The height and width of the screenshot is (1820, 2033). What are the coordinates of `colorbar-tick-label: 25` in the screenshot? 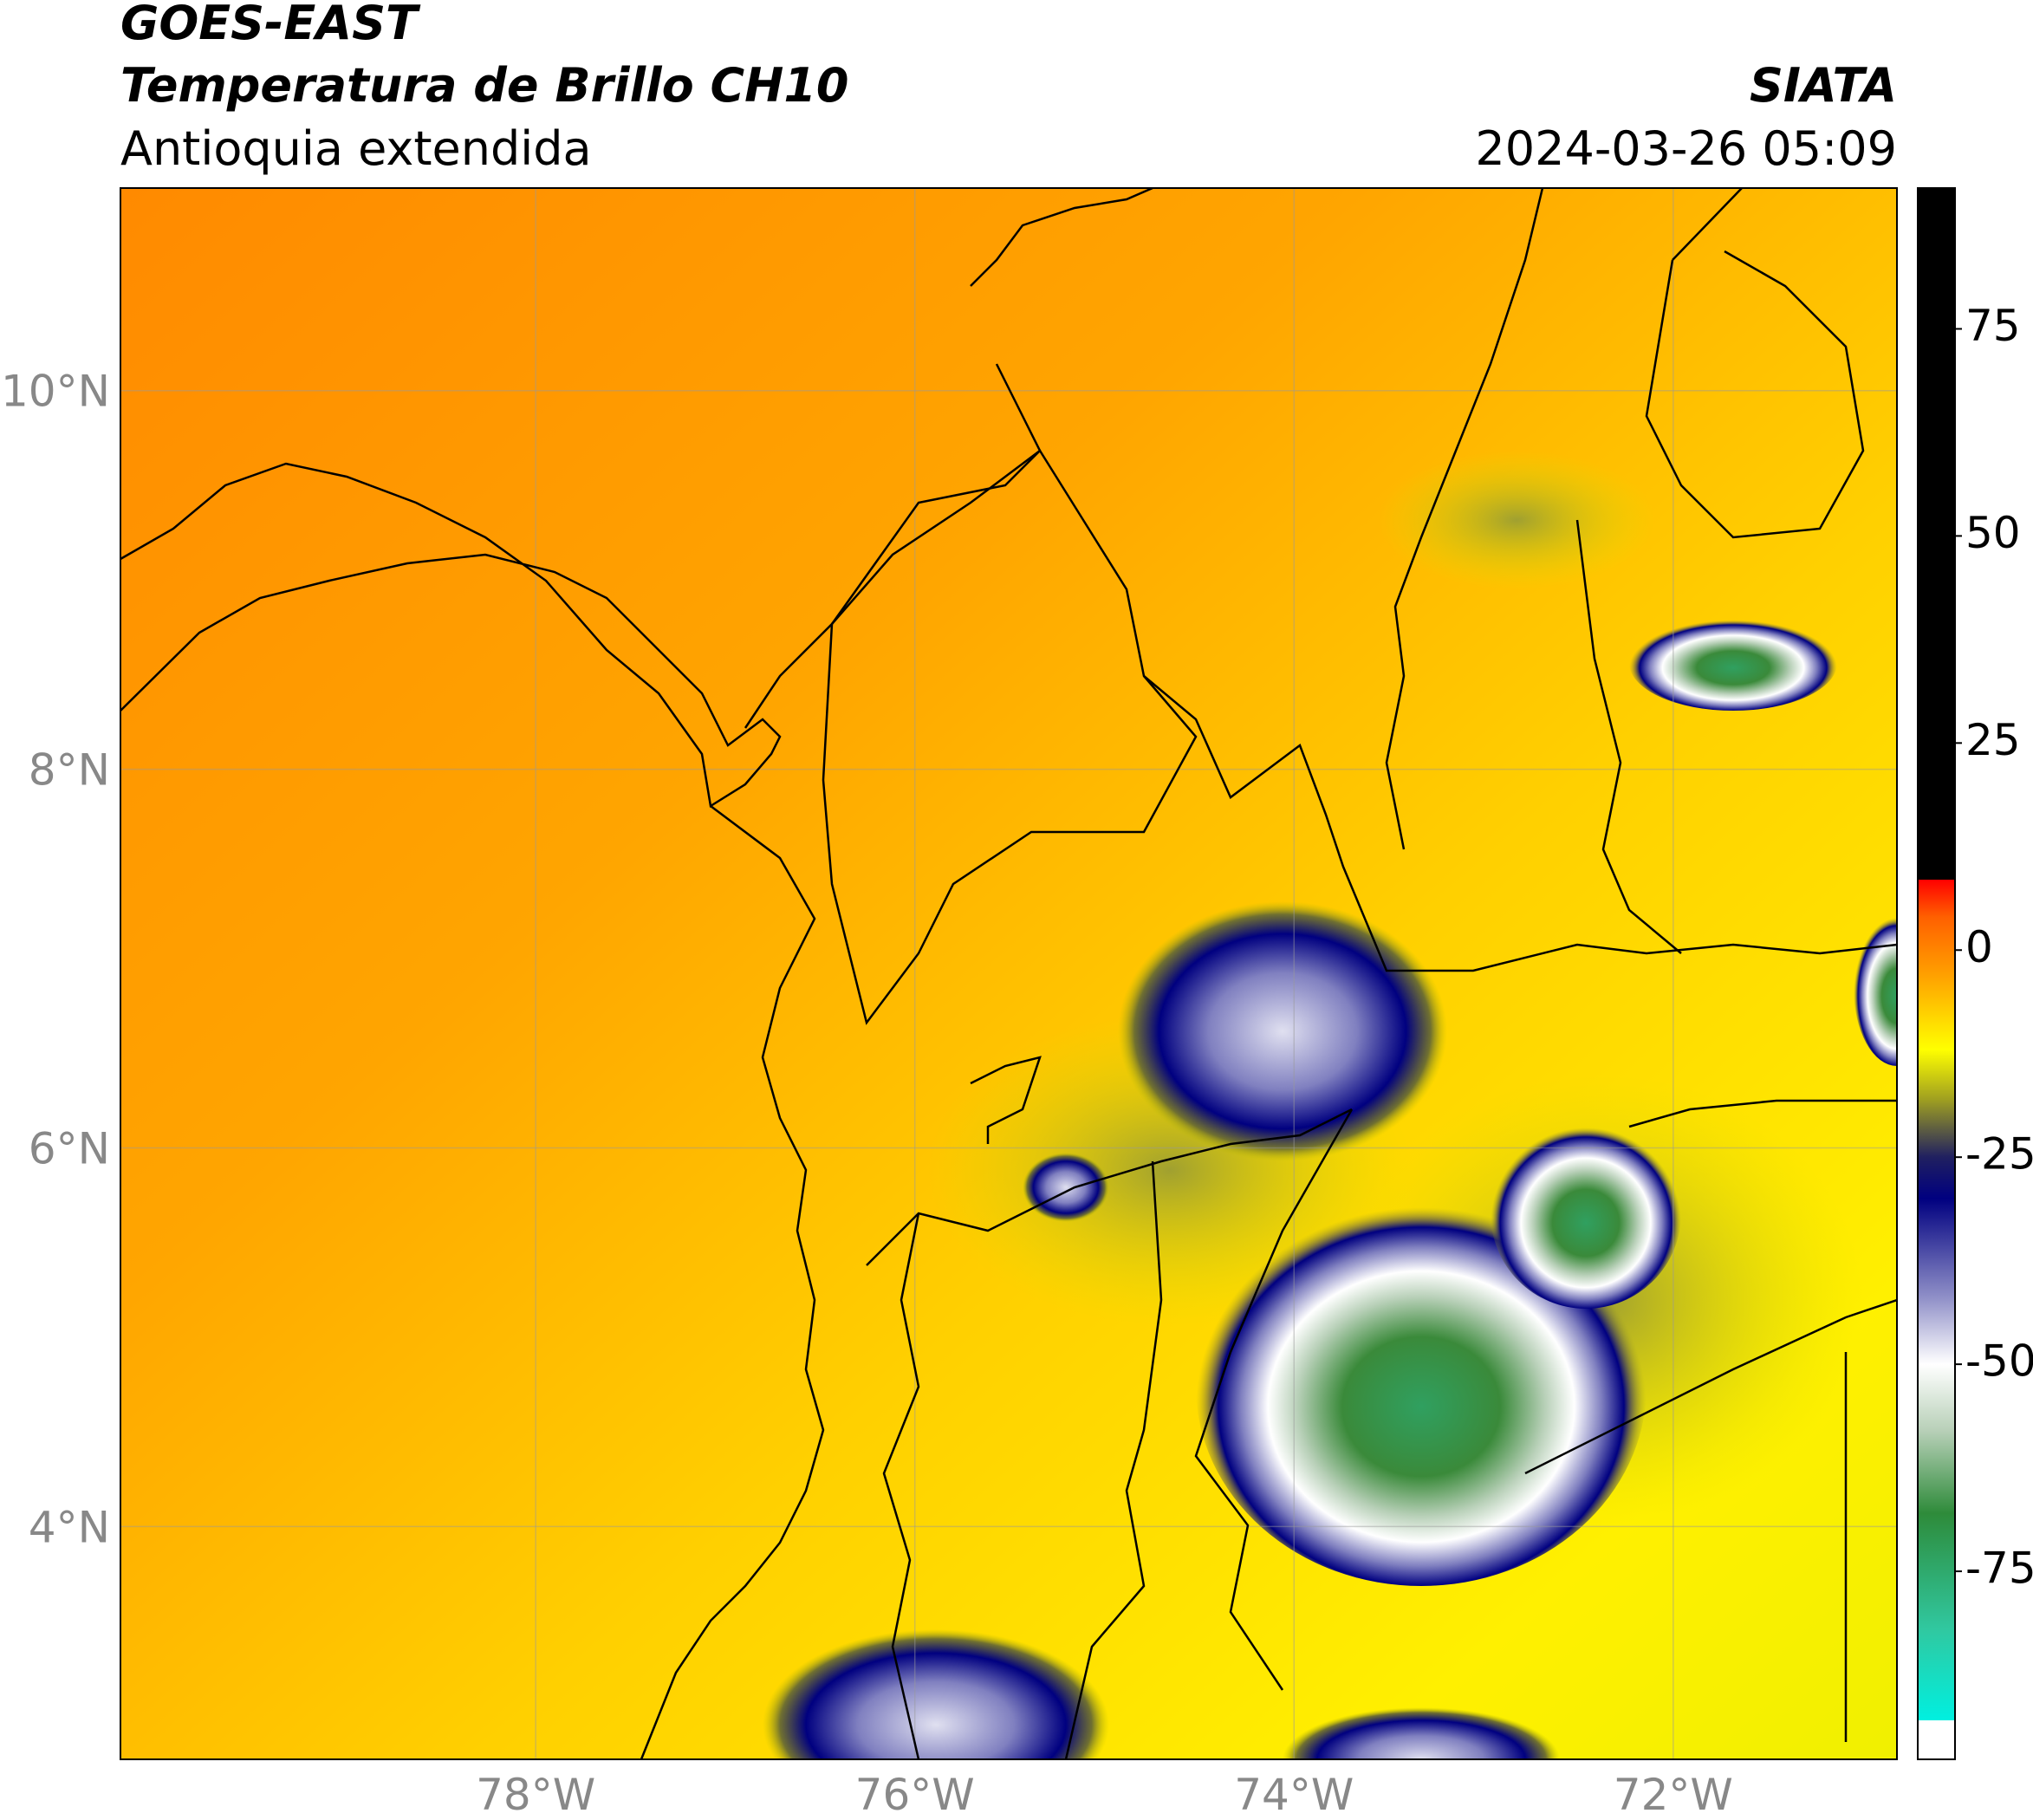 It's located at (1993, 740).